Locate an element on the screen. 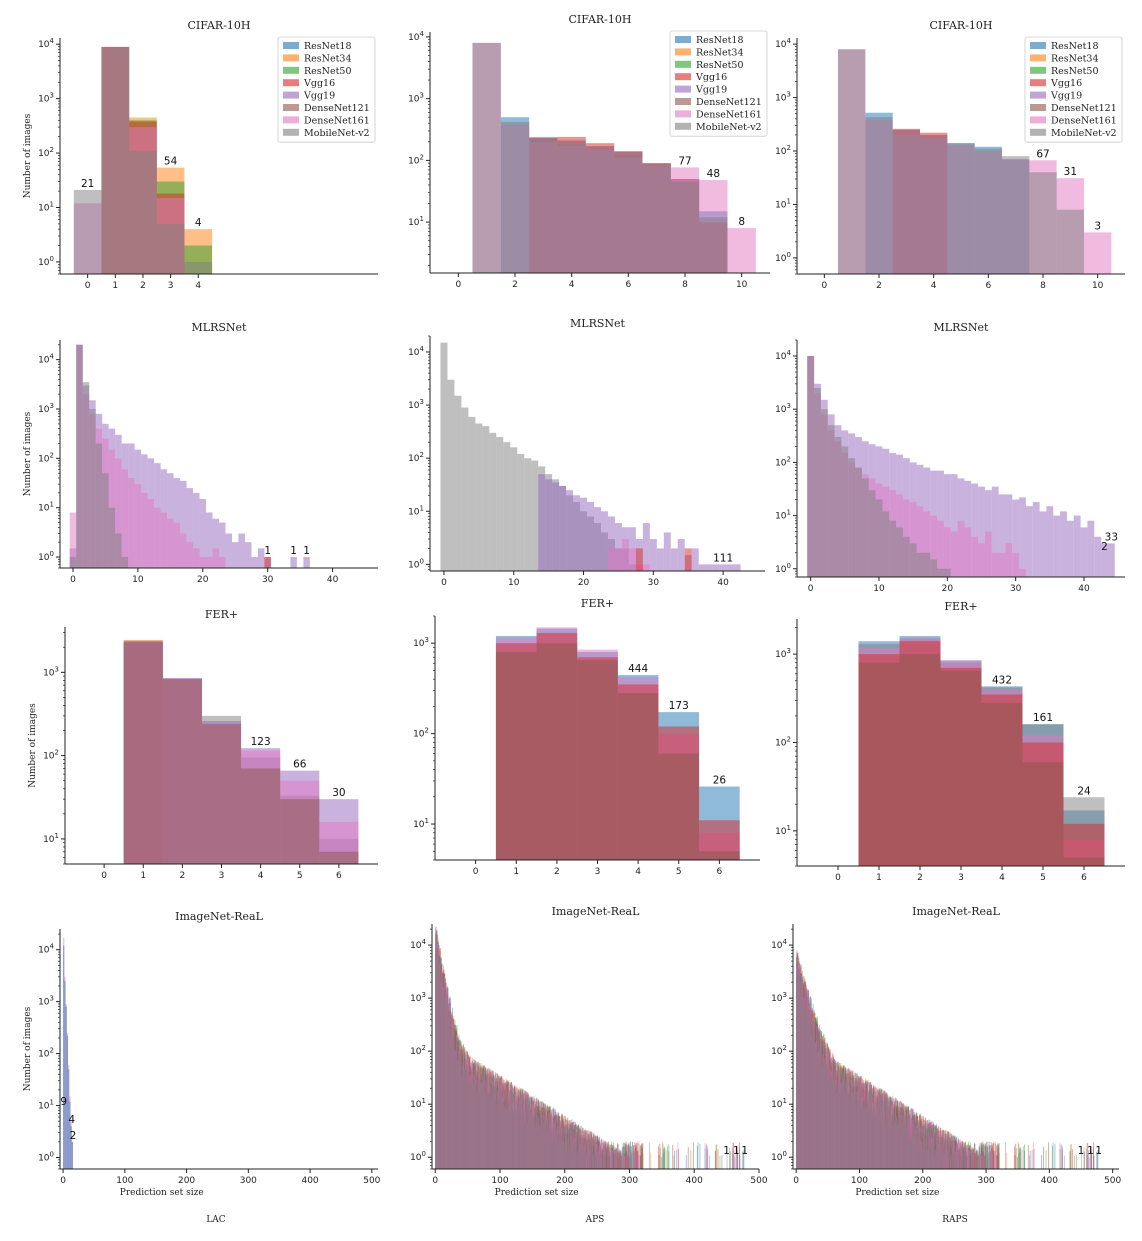 The image size is (1142, 1241). legend-swatch is located at coordinates (1038, 132).